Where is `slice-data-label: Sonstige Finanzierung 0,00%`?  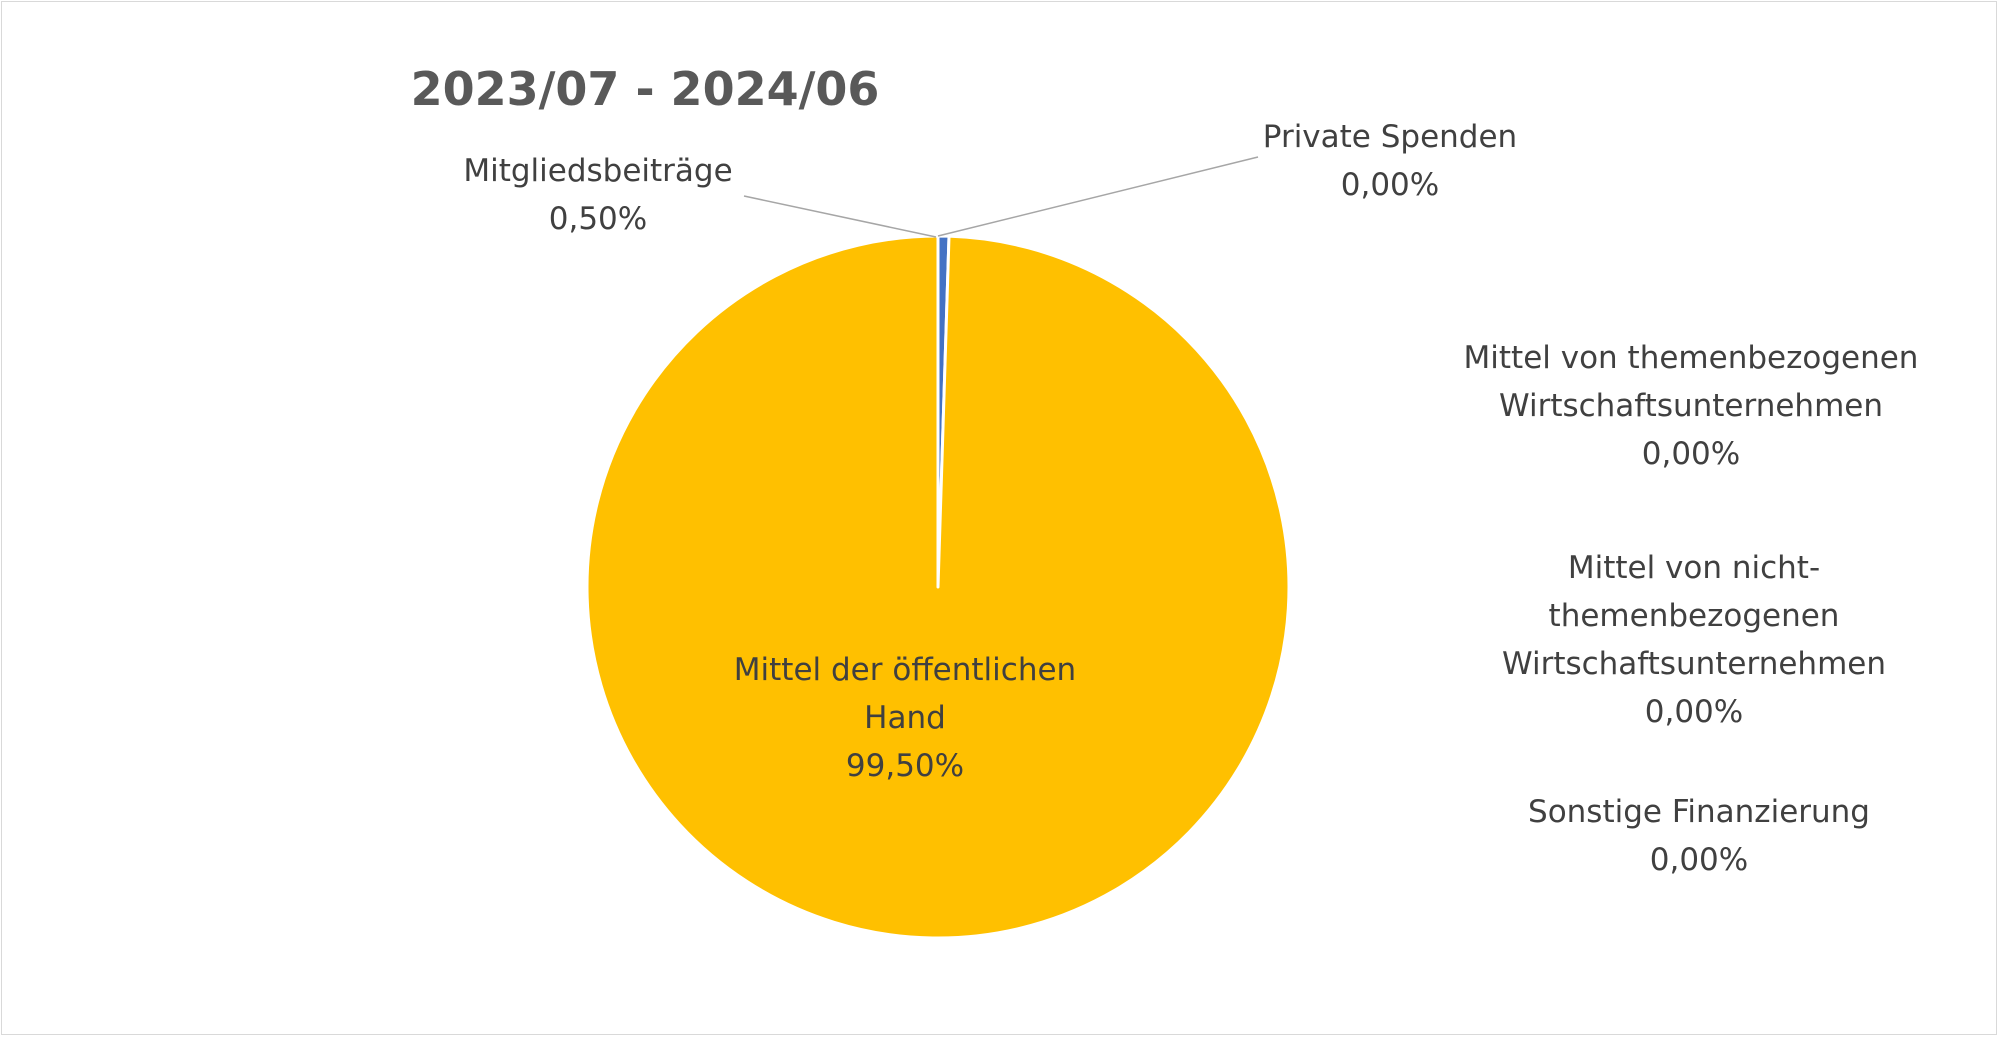
slice-data-label: Sonstige Finanzierung 0,00% is located at coordinates (1699, 836).